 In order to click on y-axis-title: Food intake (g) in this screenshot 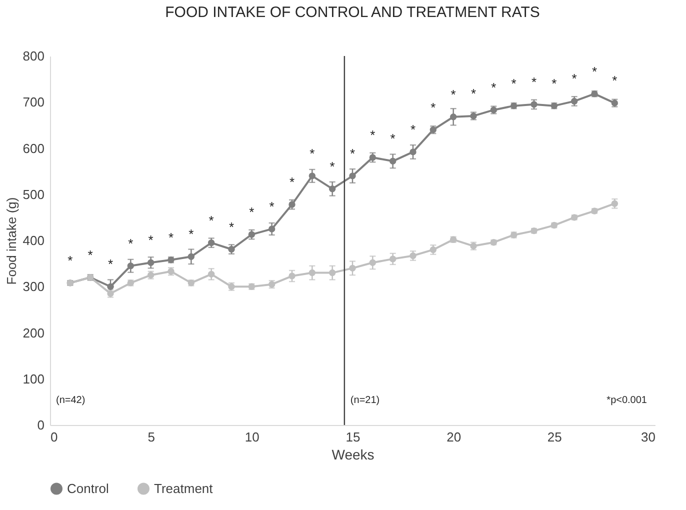, I will do `click(11, 241)`.